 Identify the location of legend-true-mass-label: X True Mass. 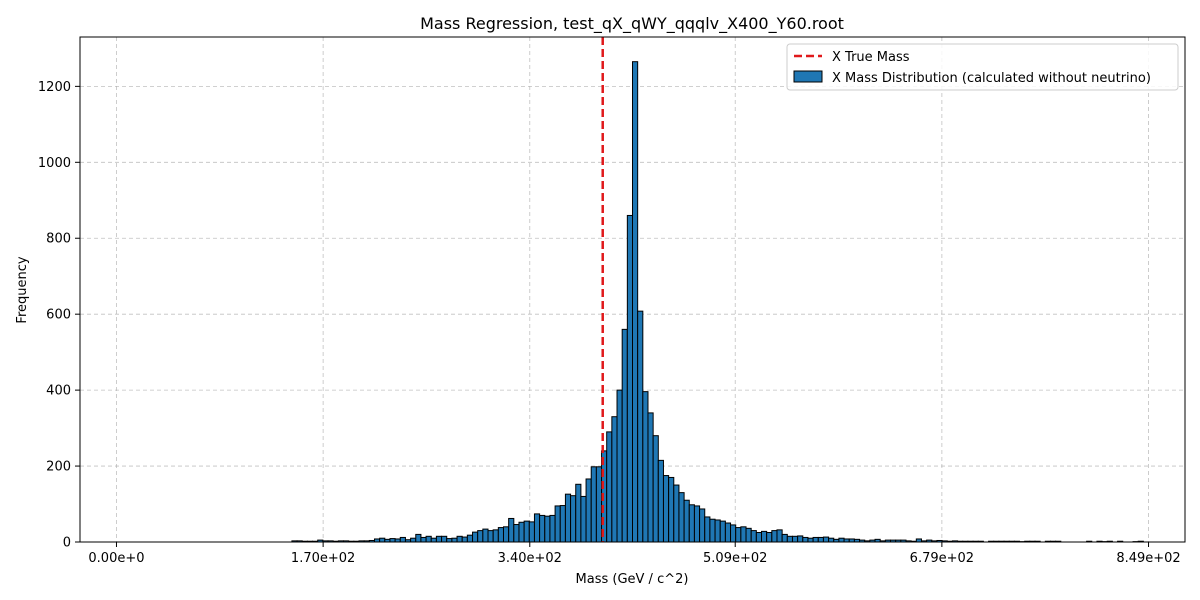
(871, 57).